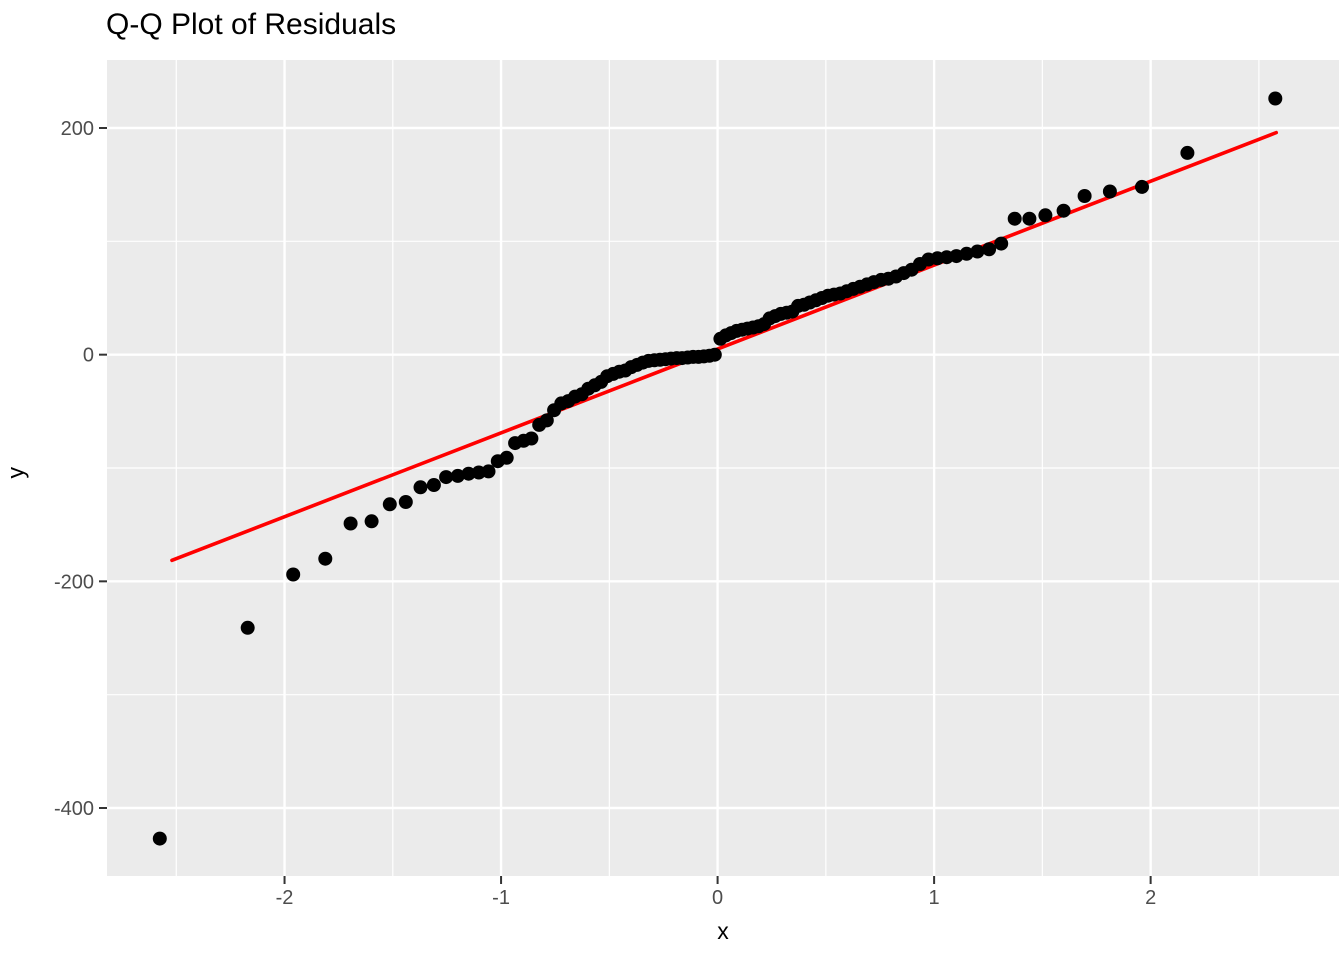 The height and width of the screenshot is (960, 1344). What do you see at coordinates (15, 473) in the screenshot?
I see `y-axis-title: y` at bounding box center [15, 473].